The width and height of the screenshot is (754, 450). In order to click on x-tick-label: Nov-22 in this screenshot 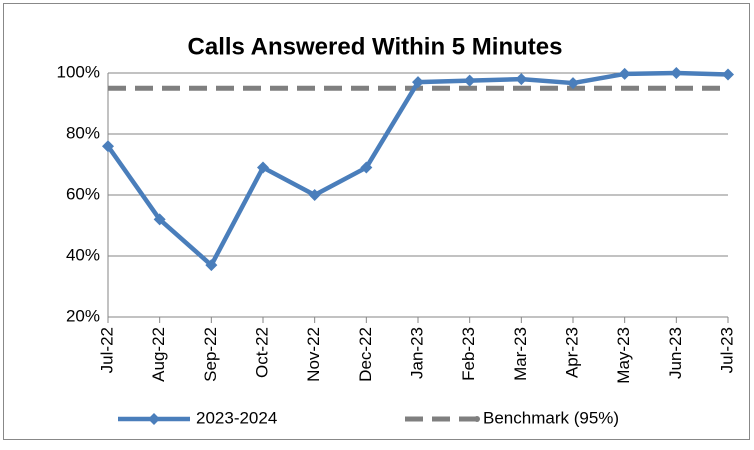, I will do `click(313, 354)`.